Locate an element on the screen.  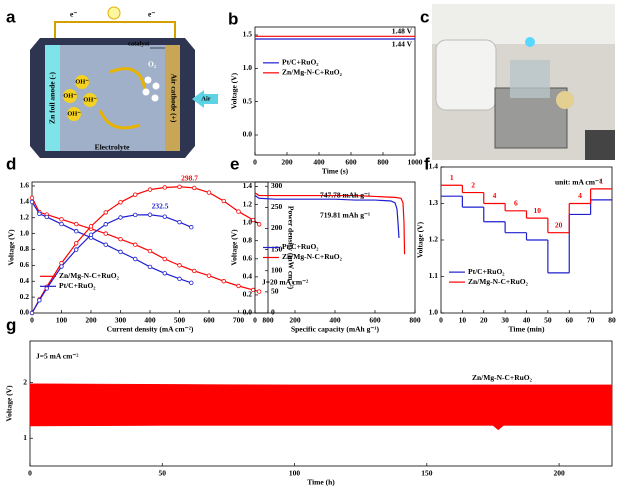
bench is located at coordinates (600, 145).